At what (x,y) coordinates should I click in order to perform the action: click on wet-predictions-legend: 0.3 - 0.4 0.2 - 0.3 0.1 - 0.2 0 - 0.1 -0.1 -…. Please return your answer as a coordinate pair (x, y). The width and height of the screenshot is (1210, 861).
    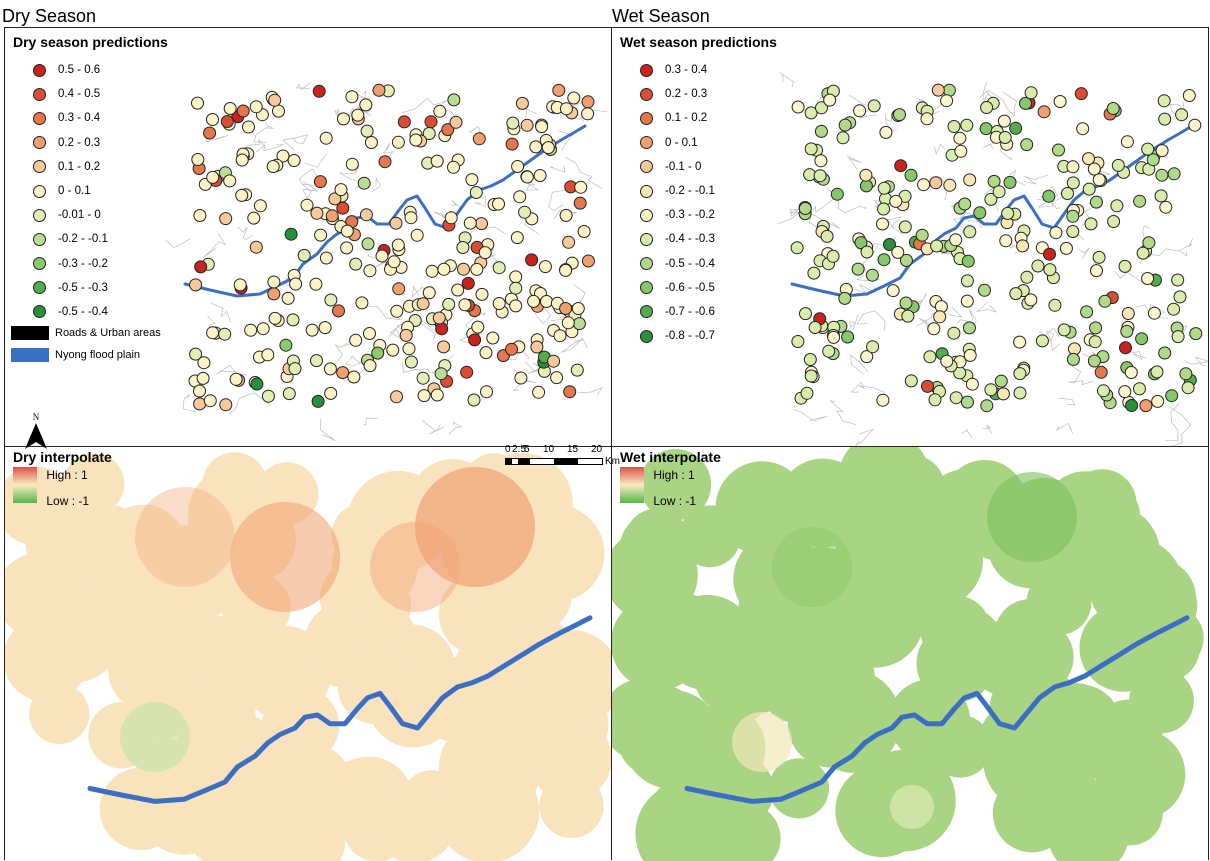
    Looking at the image, I should click on (668, 203).